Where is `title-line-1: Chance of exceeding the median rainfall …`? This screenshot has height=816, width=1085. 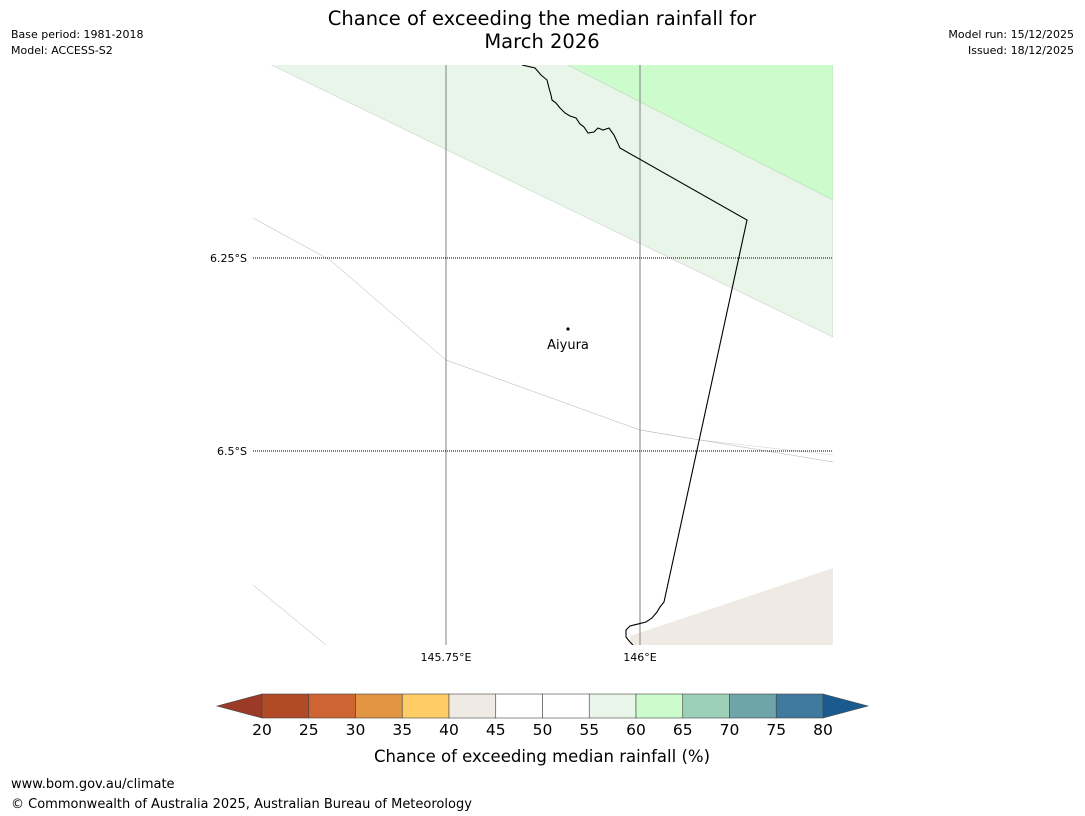 title-line-1: Chance of exceeding the median rainfall … is located at coordinates (542, 18).